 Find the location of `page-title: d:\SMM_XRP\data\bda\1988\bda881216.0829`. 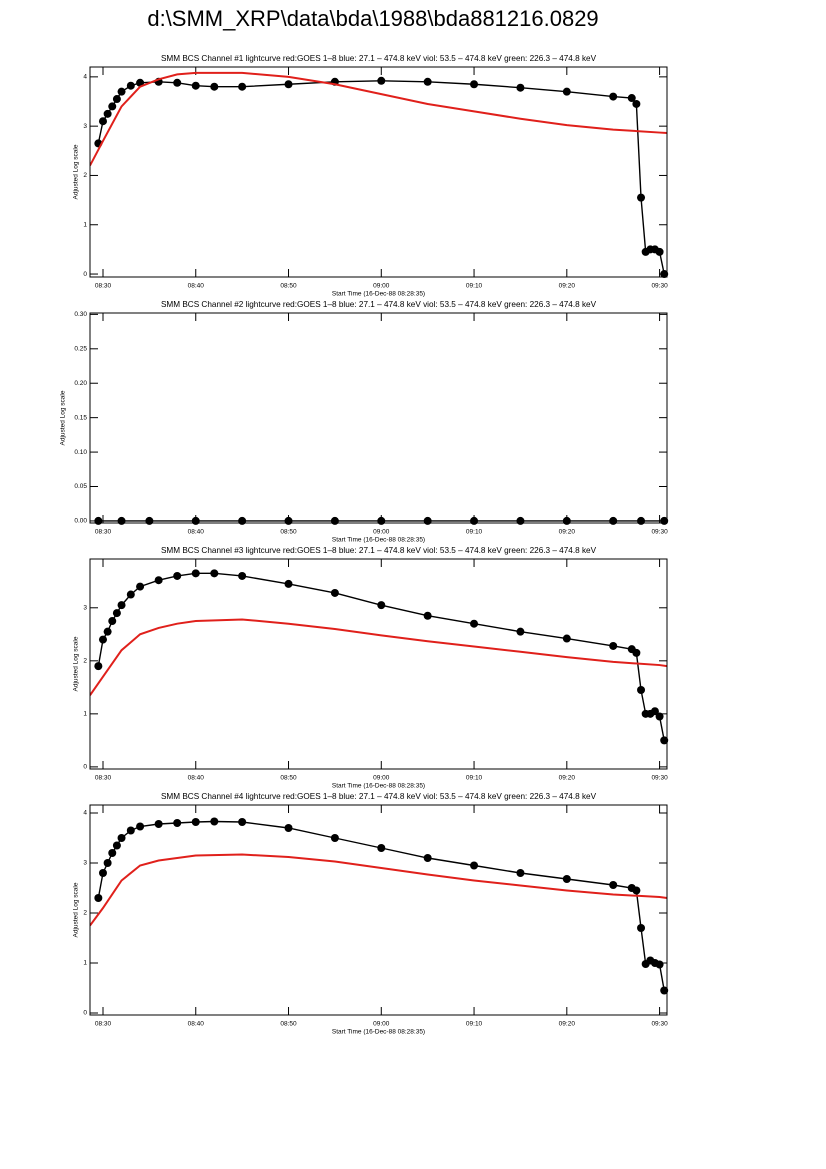

page-title: d:\SMM_XRP\data\bda\1988\bda881216.0829 is located at coordinates (372, 18).